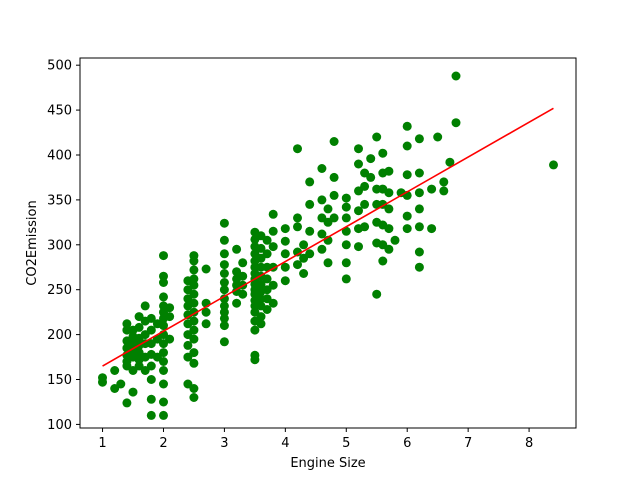  I want to click on x-axis-ticks: 1 2 3 4 5 6 7 8, so click(315, 439).